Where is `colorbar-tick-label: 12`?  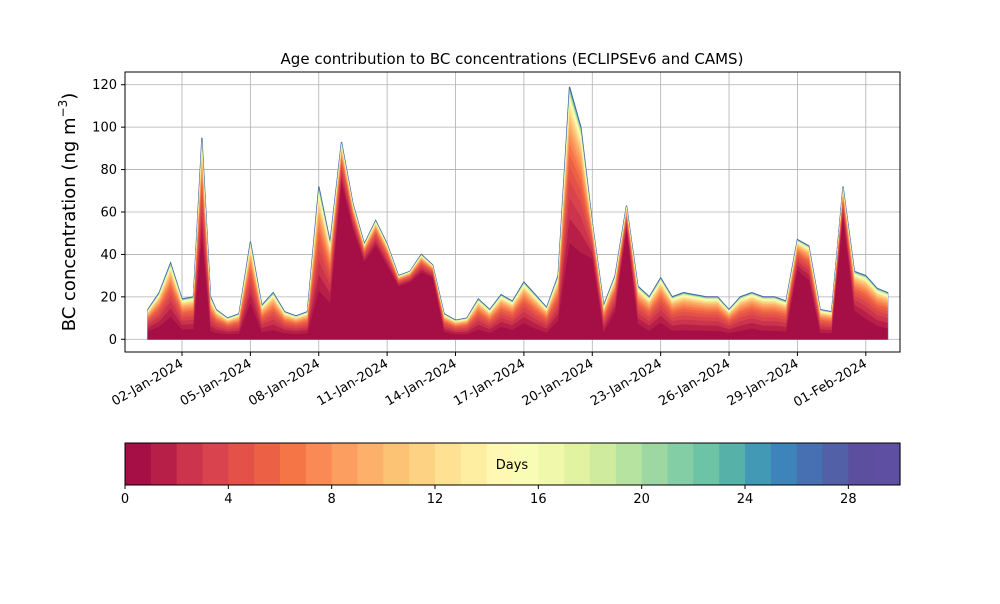
colorbar-tick-label: 12 is located at coordinates (435, 499).